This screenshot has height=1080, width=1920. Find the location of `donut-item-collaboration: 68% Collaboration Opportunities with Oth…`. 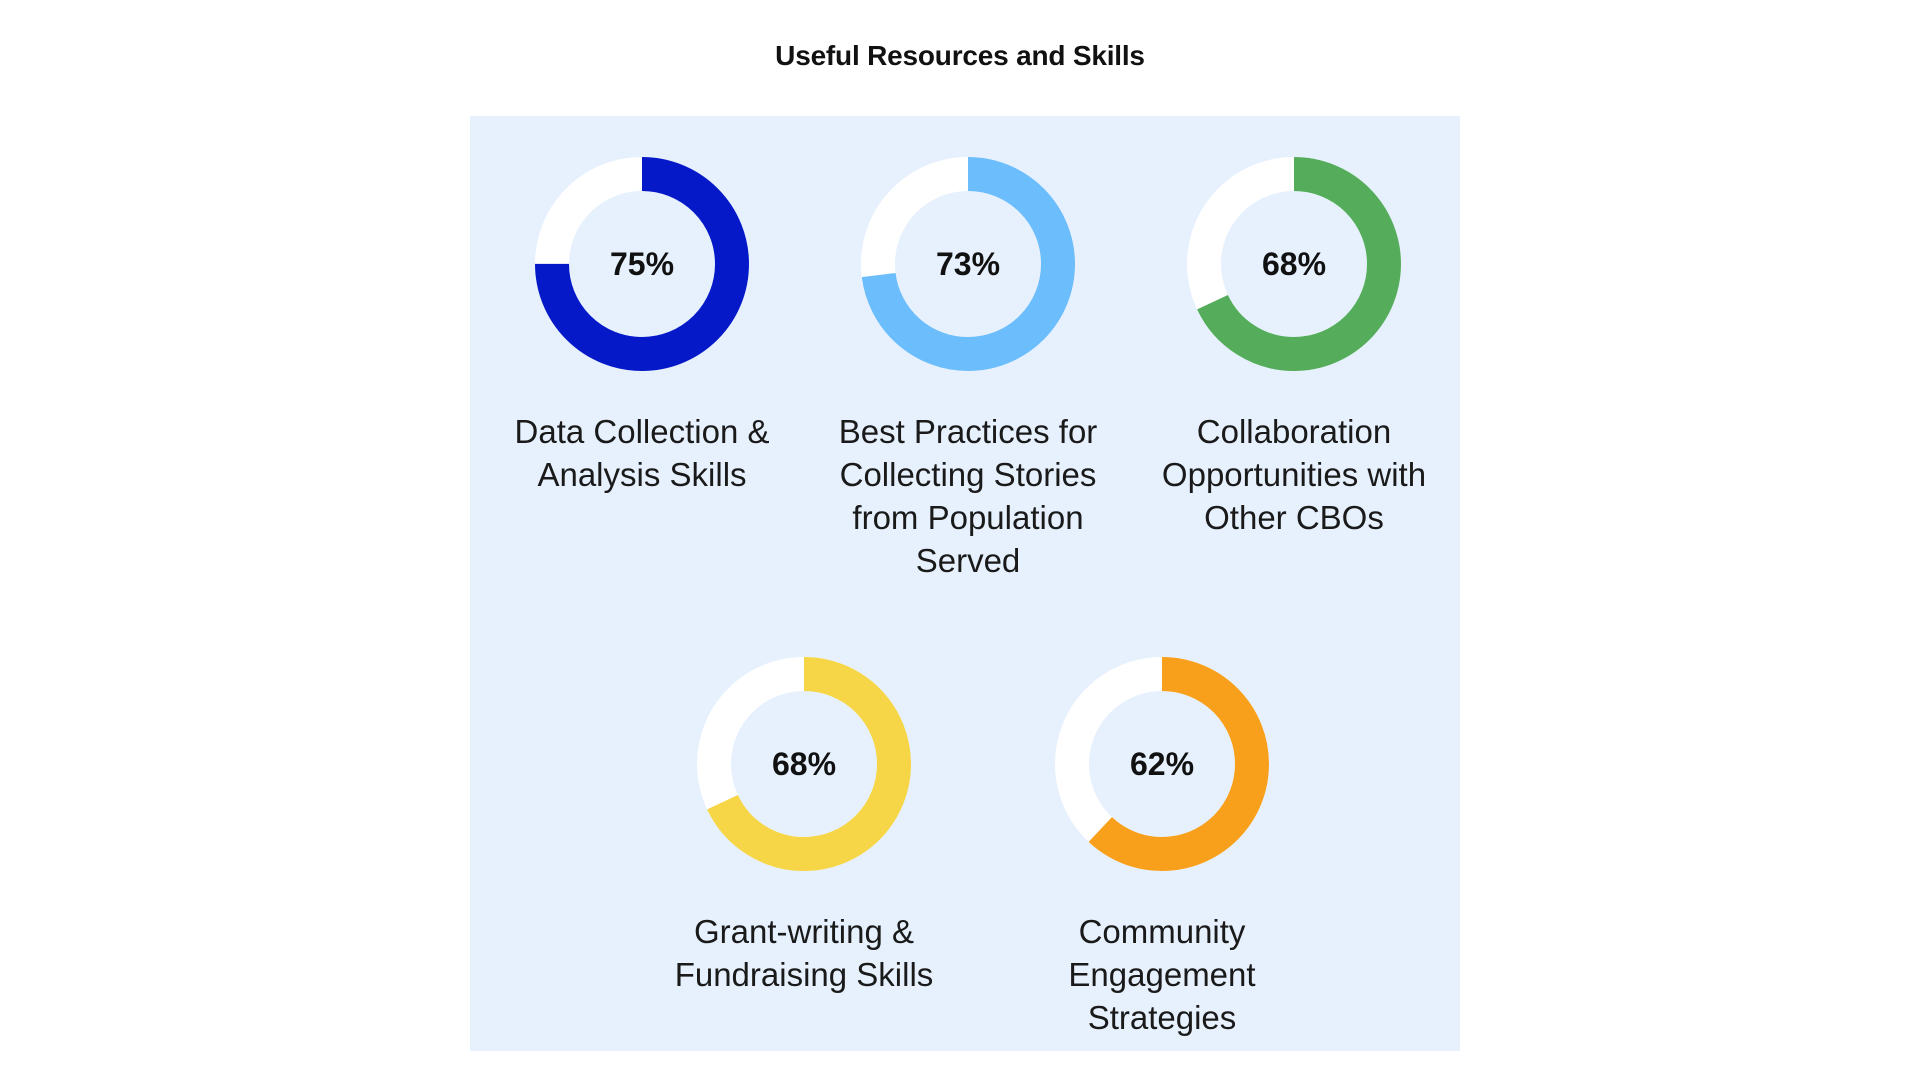

donut-item-collaboration: 68% Collaboration Opportunities with Oth… is located at coordinates (1294, 347).